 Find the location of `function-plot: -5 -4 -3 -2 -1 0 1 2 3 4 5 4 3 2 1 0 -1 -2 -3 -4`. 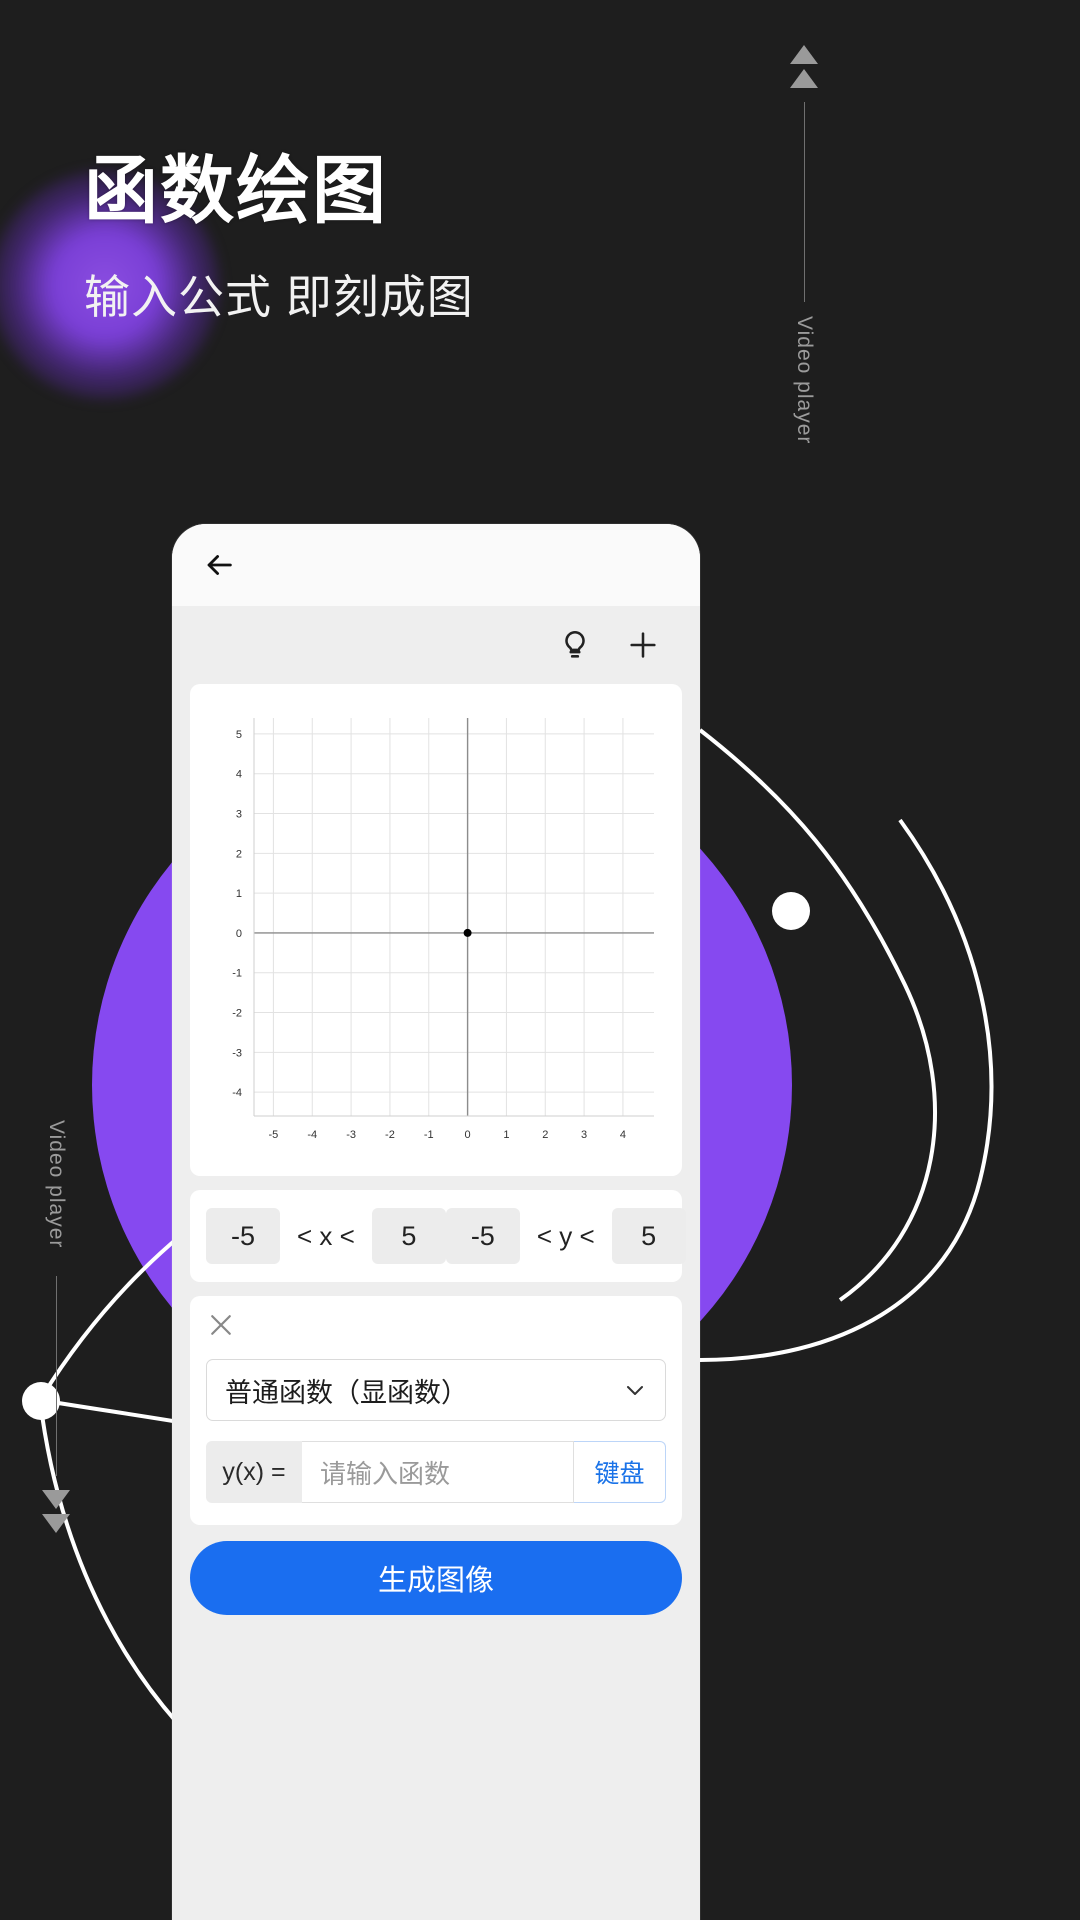

function-plot: -5 -4 -3 -2 -1 0 1 2 3 4 5 4 3 2 1 0 -1 -2 -3 -4 is located at coordinates (436, 932).